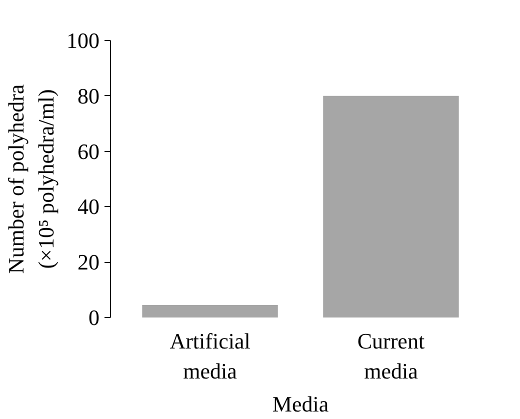 This screenshot has width=520, height=419. Describe the element at coordinates (300, 404) in the screenshot. I see `x-axis-title: Media` at that location.